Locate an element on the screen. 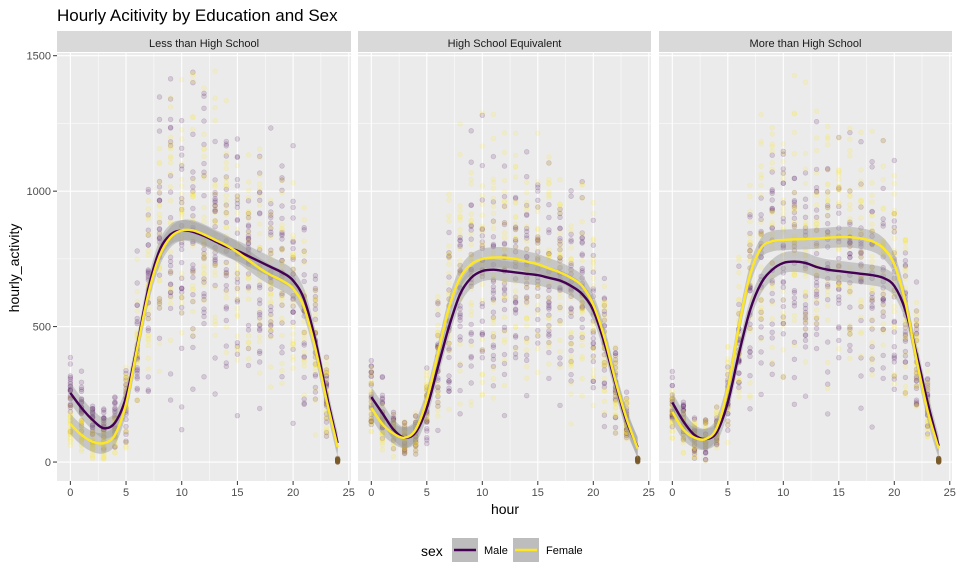 This screenshot has height=576, width=960. smooth-line-male is located at coordinates (504, 358).